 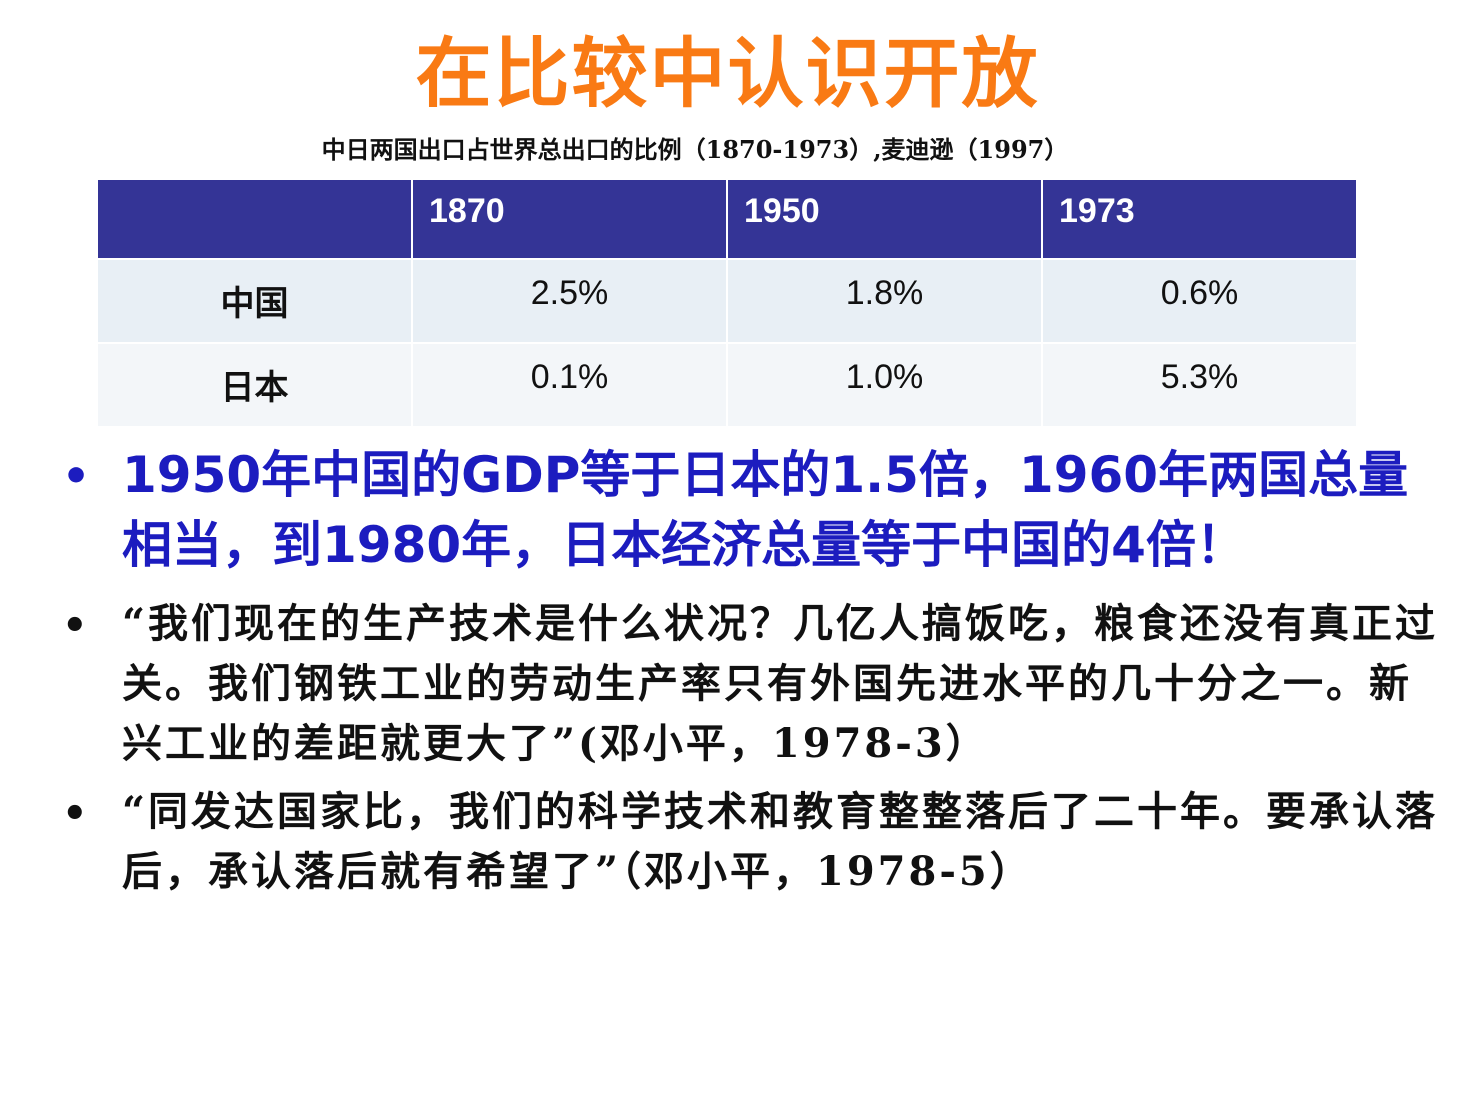 What do you see at coordinates (695, 149) in the screenshot?
I see `table-caption: 中日两国出口占世界总出口的比例（1870-1973）,麦迪逊（1997）` at bounding box center [695, 149].